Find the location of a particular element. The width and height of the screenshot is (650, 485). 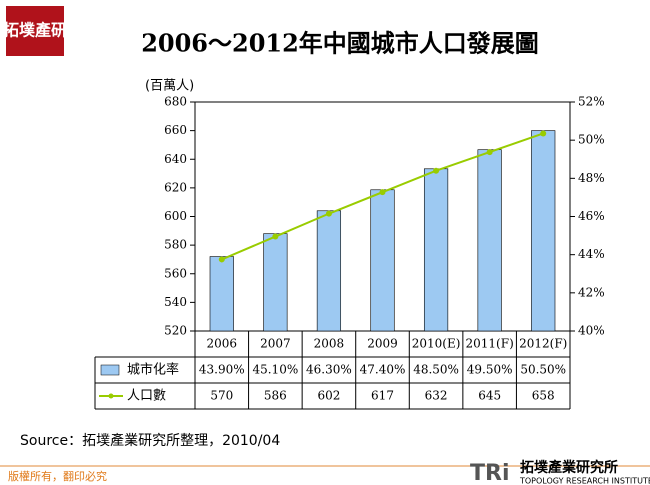

table-value: 586 is located at coordinates (275, 396).